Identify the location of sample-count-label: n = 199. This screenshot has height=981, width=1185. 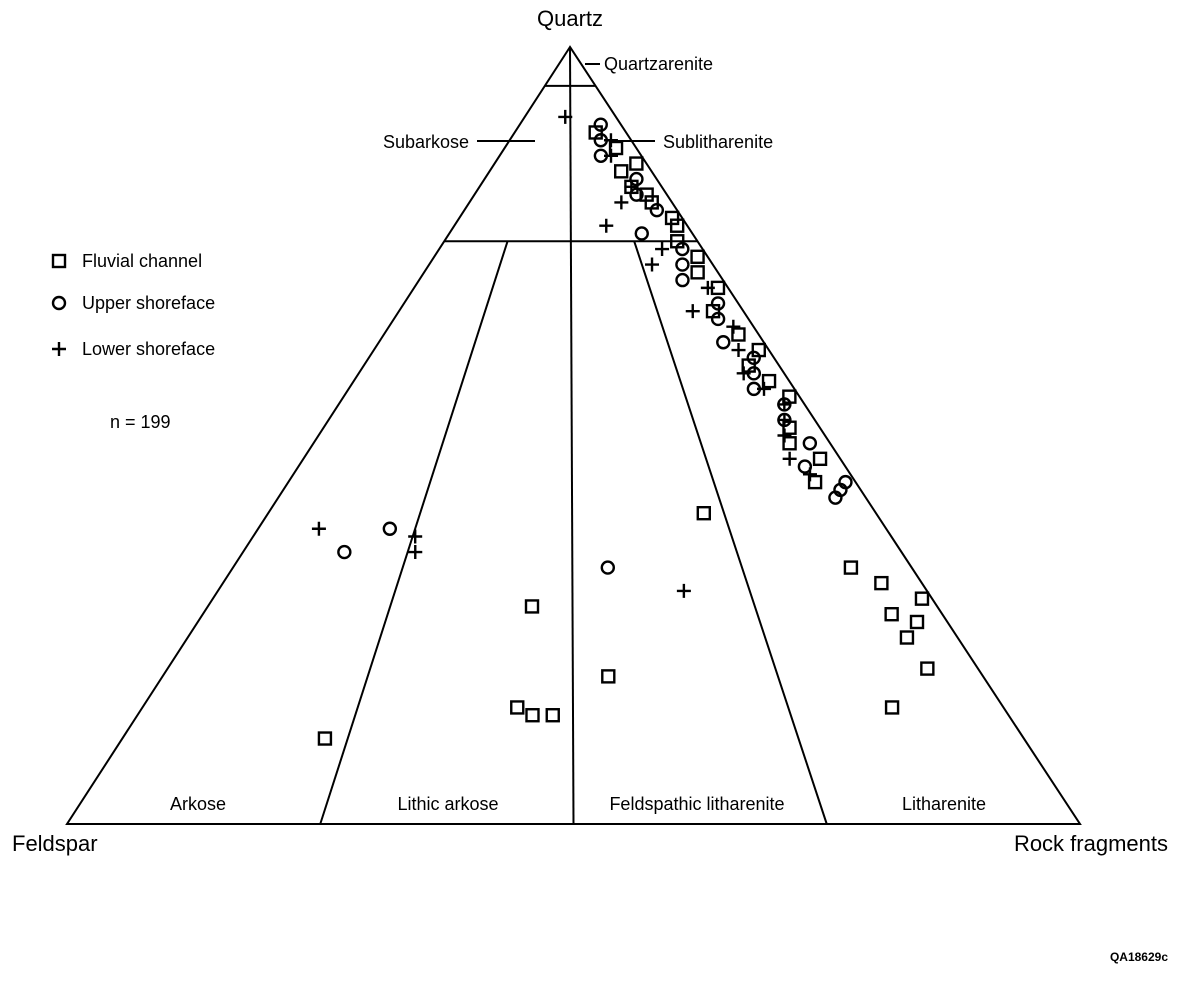
(140, 422).